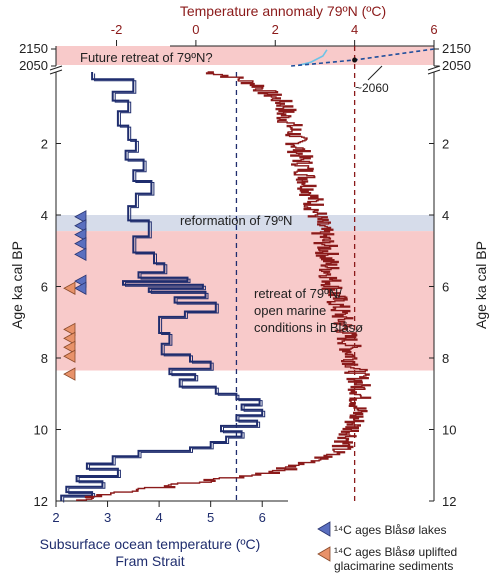 This screenshot has width=500, height=574. What do you see at coordinates (355, 60) in the screenshot?
I see `future-2060-point` at bounding box center [355, 60].